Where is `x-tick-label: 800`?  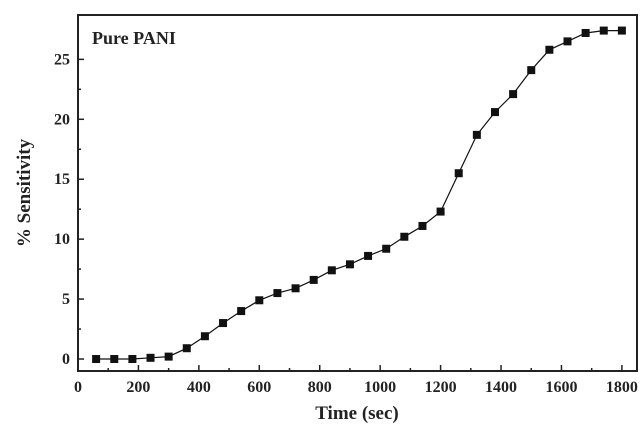 x-tick-label: 800 is located at coordinates (320, 387).